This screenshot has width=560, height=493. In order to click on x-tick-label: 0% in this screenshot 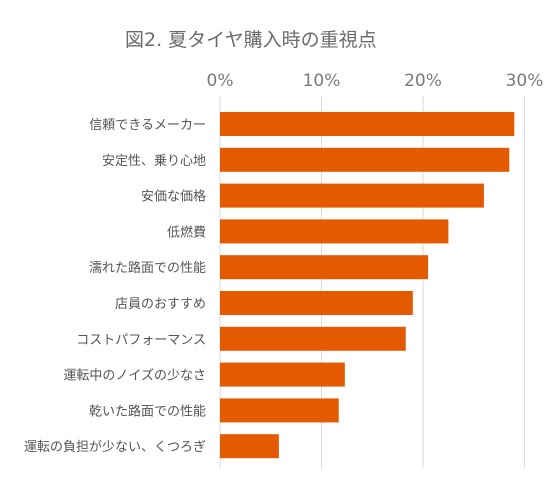, I will do `click(220, 81)`.